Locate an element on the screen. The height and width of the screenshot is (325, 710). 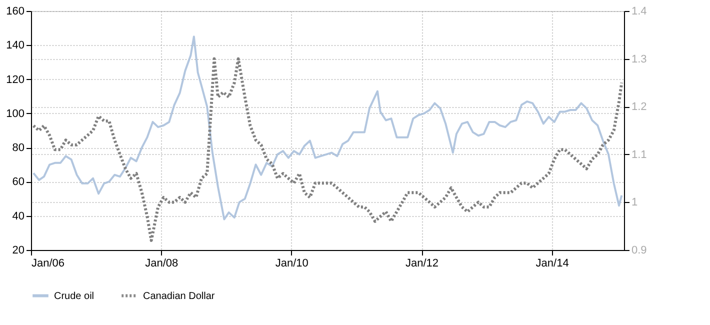
y-tick-label: 120 is located at coordinates (15, 80).